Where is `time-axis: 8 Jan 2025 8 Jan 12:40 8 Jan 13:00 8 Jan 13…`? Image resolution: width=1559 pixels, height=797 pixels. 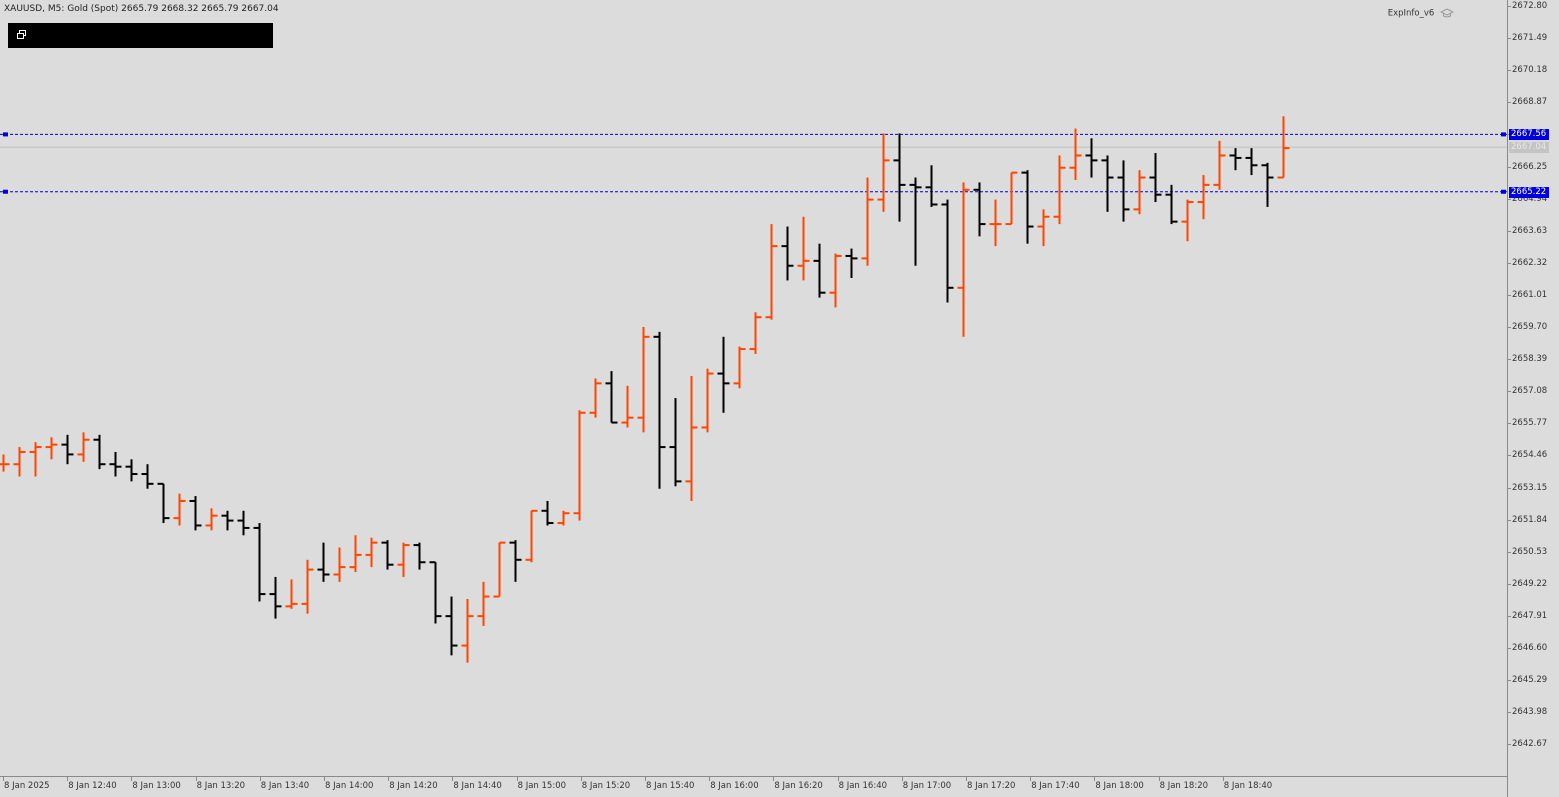
time-axis: 8 Jan 2025 8 Jan 12:40 8 Jan 13:00 8 Jan 13… is located at coordinates (753, 786).